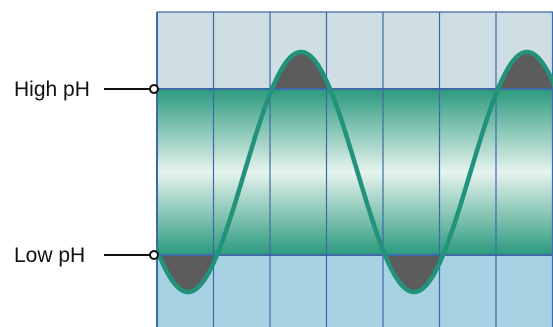 Image resolution: width=553 pixels, height=327 pixels. I want to click on low-ph-marker-circle, so click(154, 255).